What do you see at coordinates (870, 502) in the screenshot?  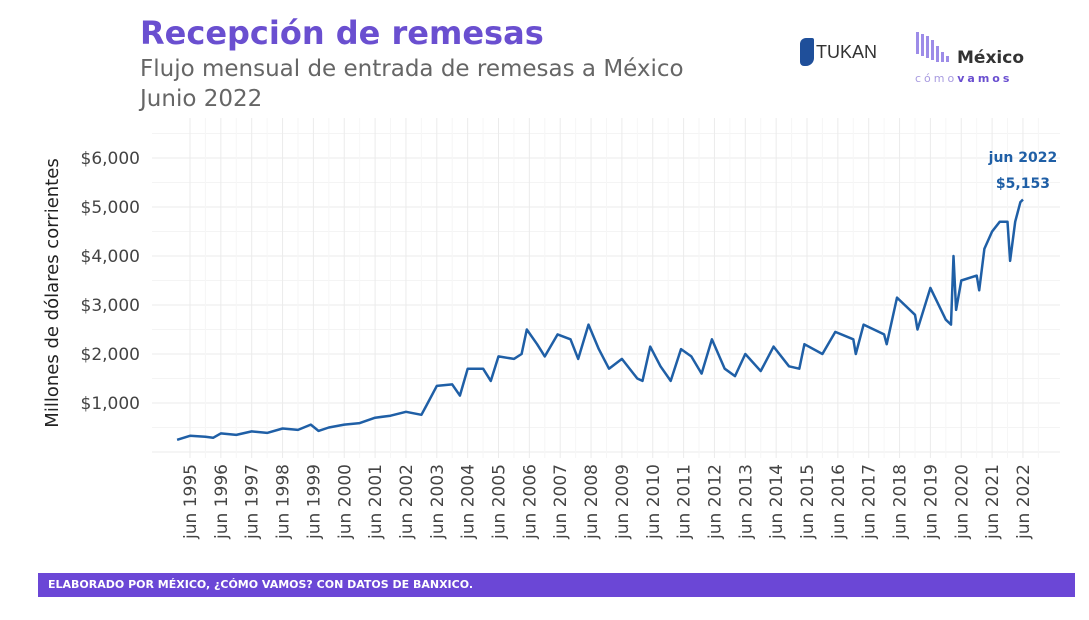 I see `x-tick-label: jun 2017` at bounding box center [870, 502].